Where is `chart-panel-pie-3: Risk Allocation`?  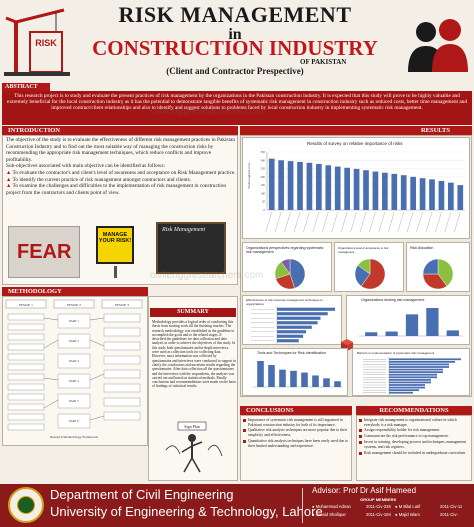
chart-panel-pie-3: Risk Allocation is located at coordinates (438, 267).